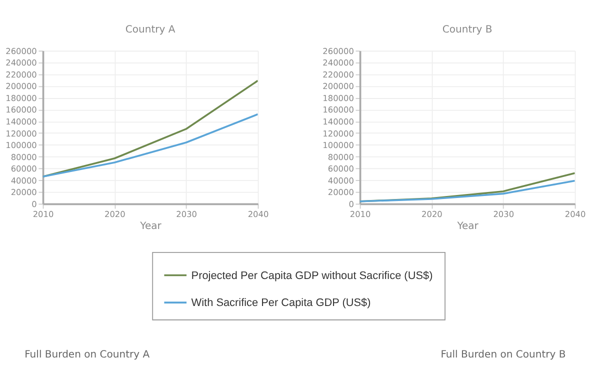  I want to click on chart-title: Country B, so click(467, 30).